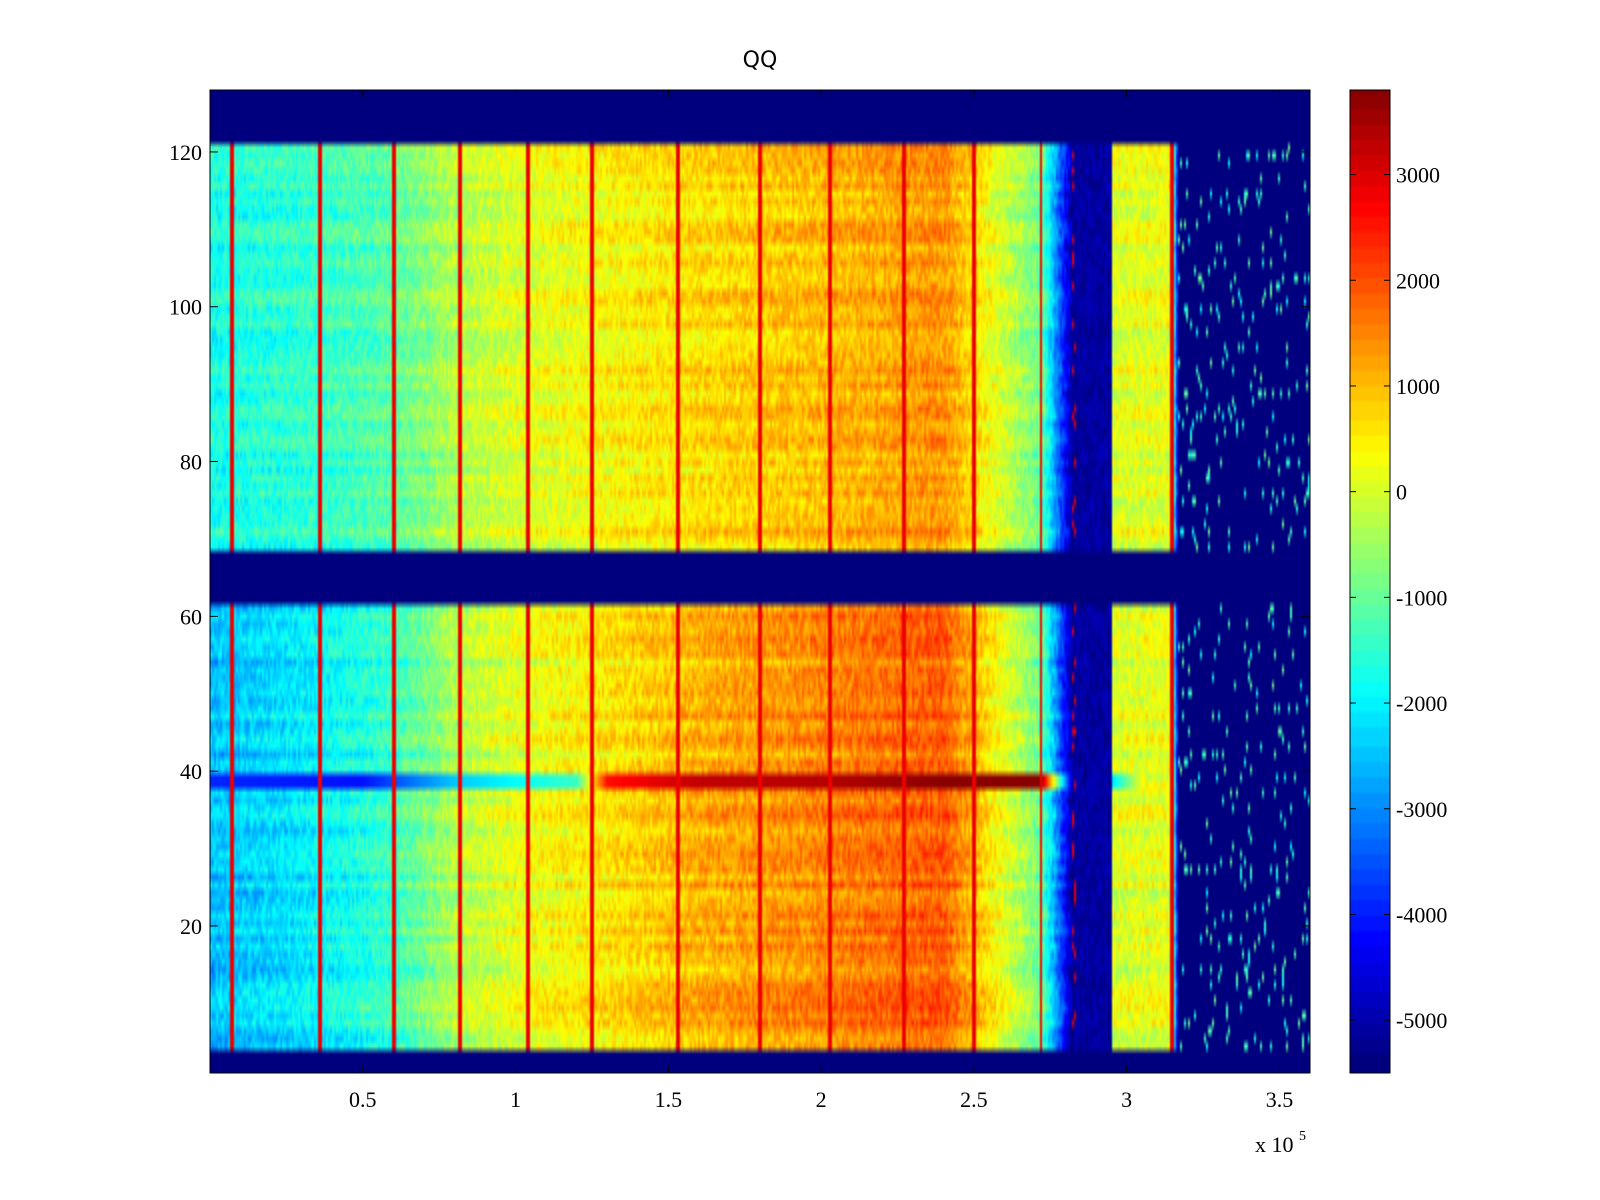 Image resolution: width=1600 pixels, height=1200 pixels. Describe the element at coordinates (821, 1099) in the screenshot. I see `x-tick-label: 2` at that location.